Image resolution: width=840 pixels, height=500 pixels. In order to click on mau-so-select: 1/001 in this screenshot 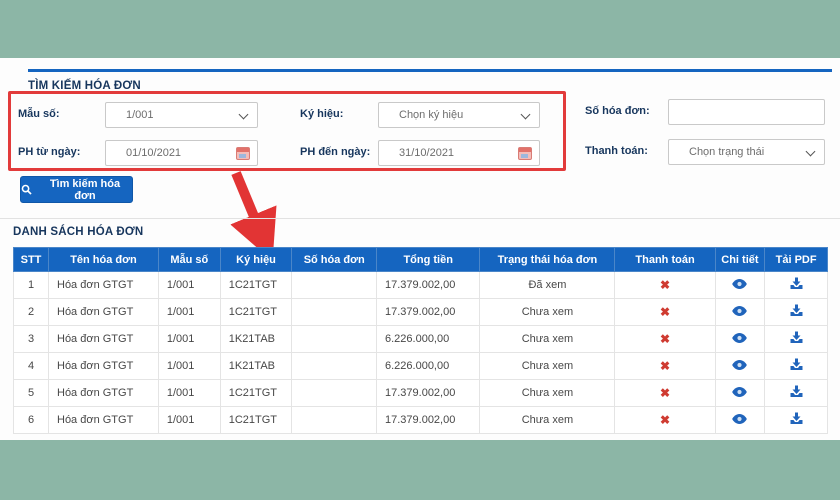, I will do `click(181, 115)`.